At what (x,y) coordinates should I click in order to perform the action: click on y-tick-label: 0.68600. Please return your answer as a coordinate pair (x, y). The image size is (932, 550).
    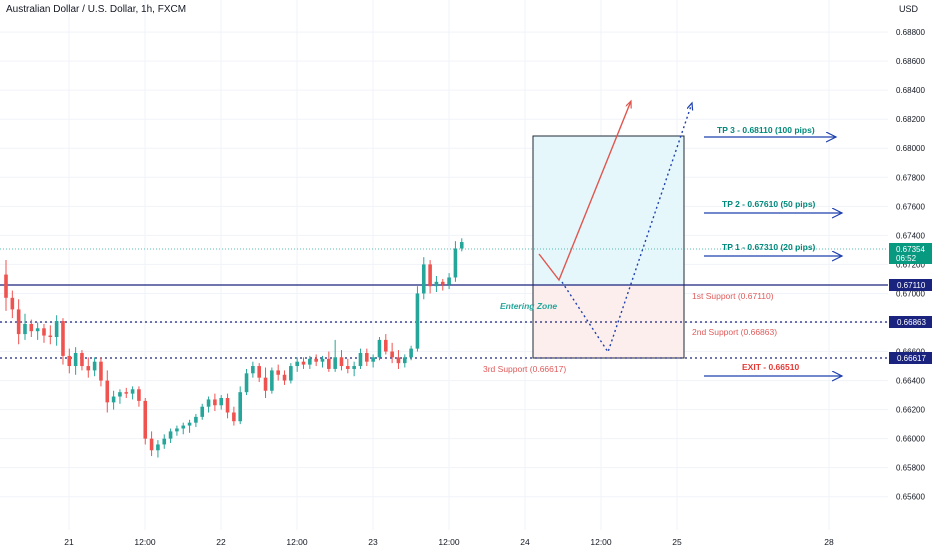
    Looking at the image, I should click on (910, 61).